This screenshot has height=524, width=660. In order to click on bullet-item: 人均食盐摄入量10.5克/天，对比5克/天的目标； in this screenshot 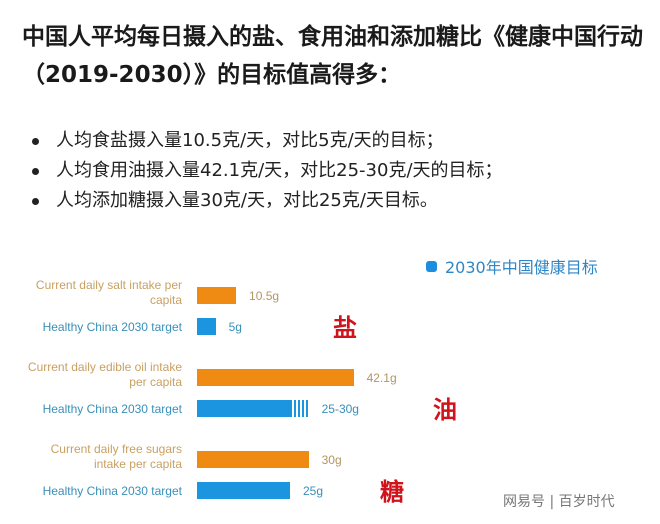, I will do `click(266, 141)`.